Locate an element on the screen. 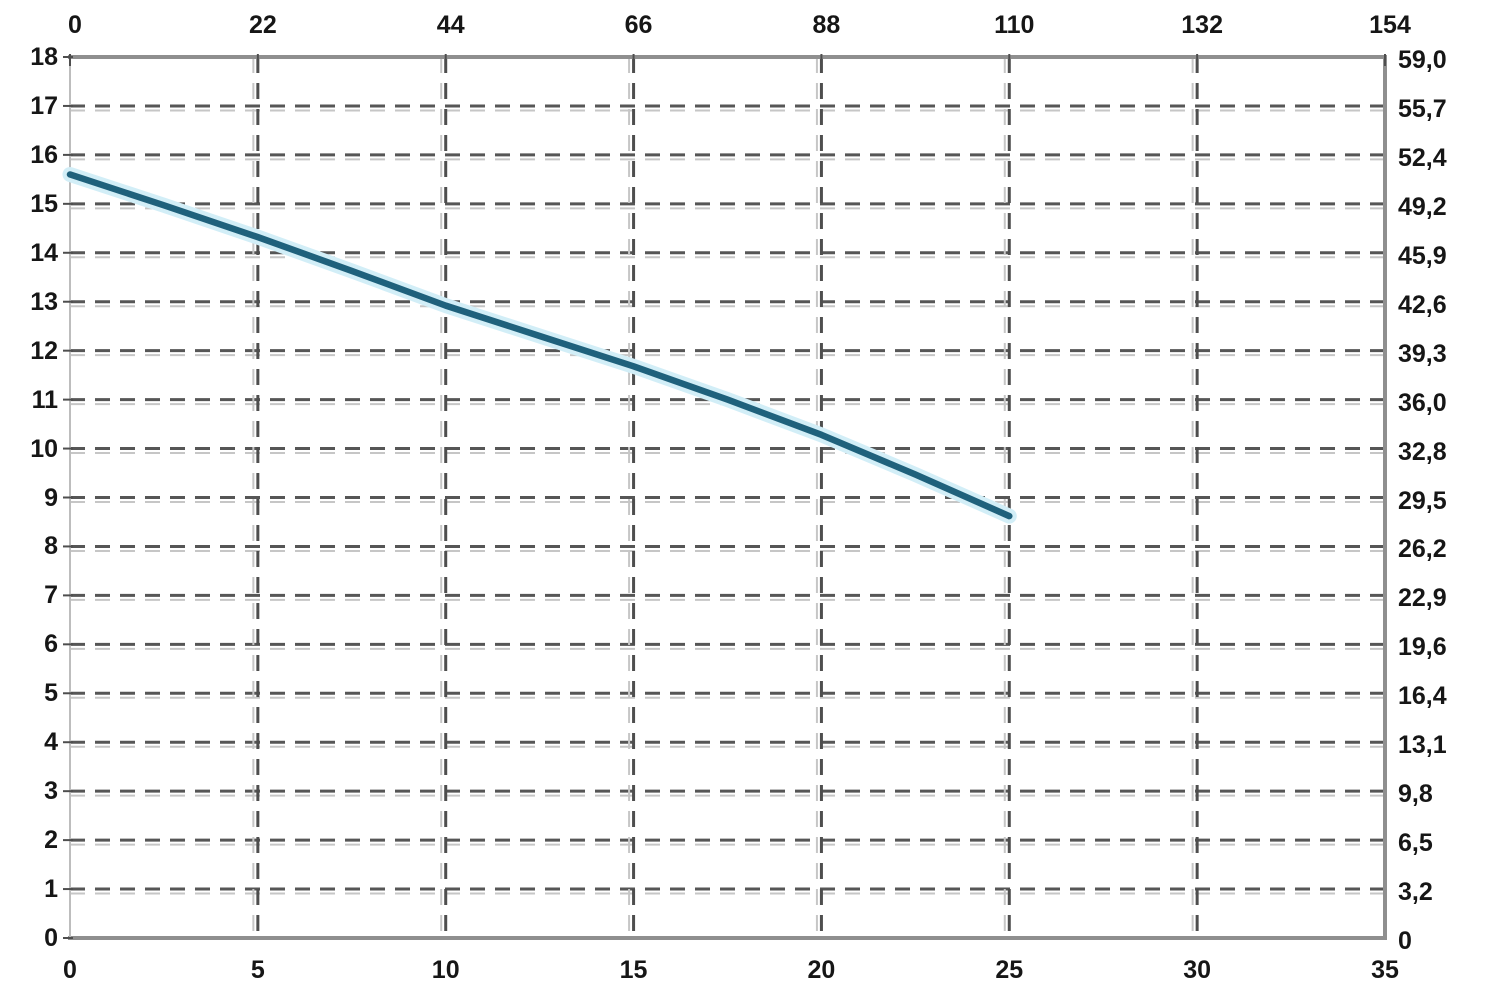 The image size is (1490, 1000). bottom-axis-tick-label: 20 is located at coordinates (821, 970).